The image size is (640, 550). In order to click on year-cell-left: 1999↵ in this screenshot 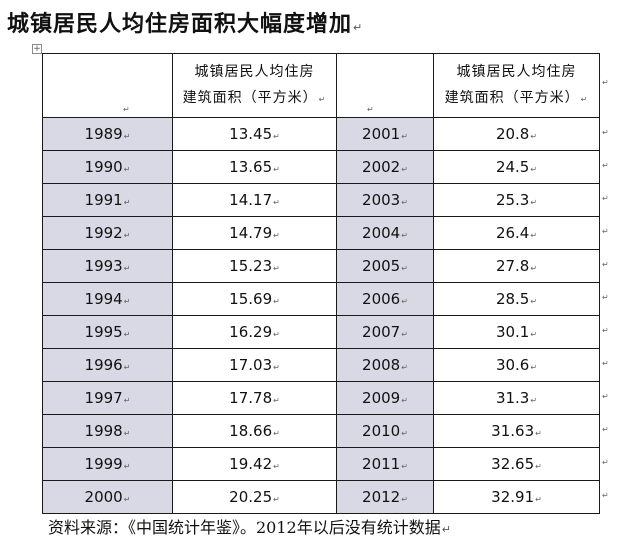, I will do `click(107, 464)`.